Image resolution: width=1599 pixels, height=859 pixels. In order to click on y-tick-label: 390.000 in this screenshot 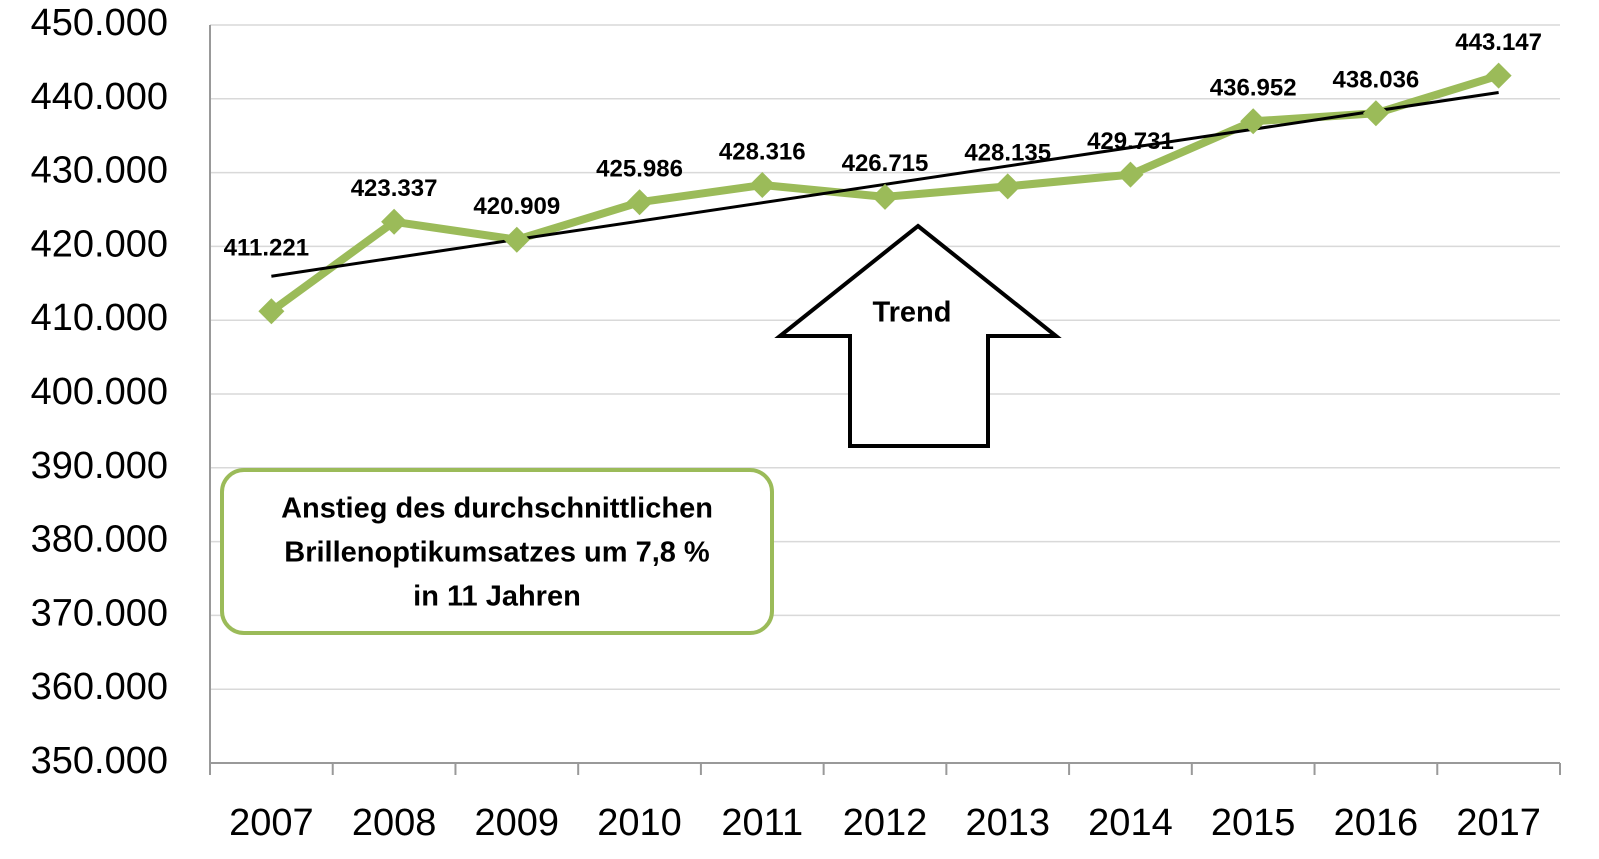, I will do `click(99, 466)`.